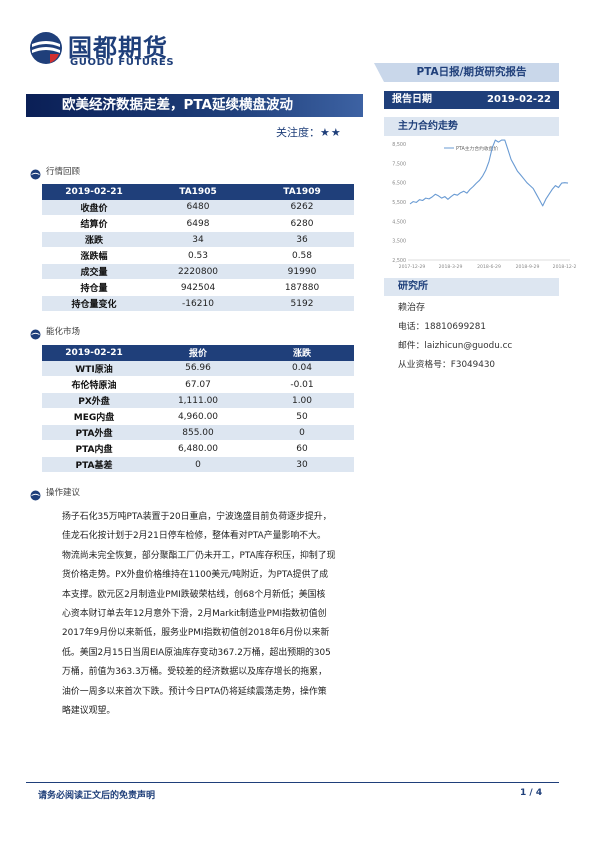 The height and width of the screenshot is (842, 595). Describe the element at coordinates (94, 368) in the screenshot. I see `row-label: WTI原油` at that location.